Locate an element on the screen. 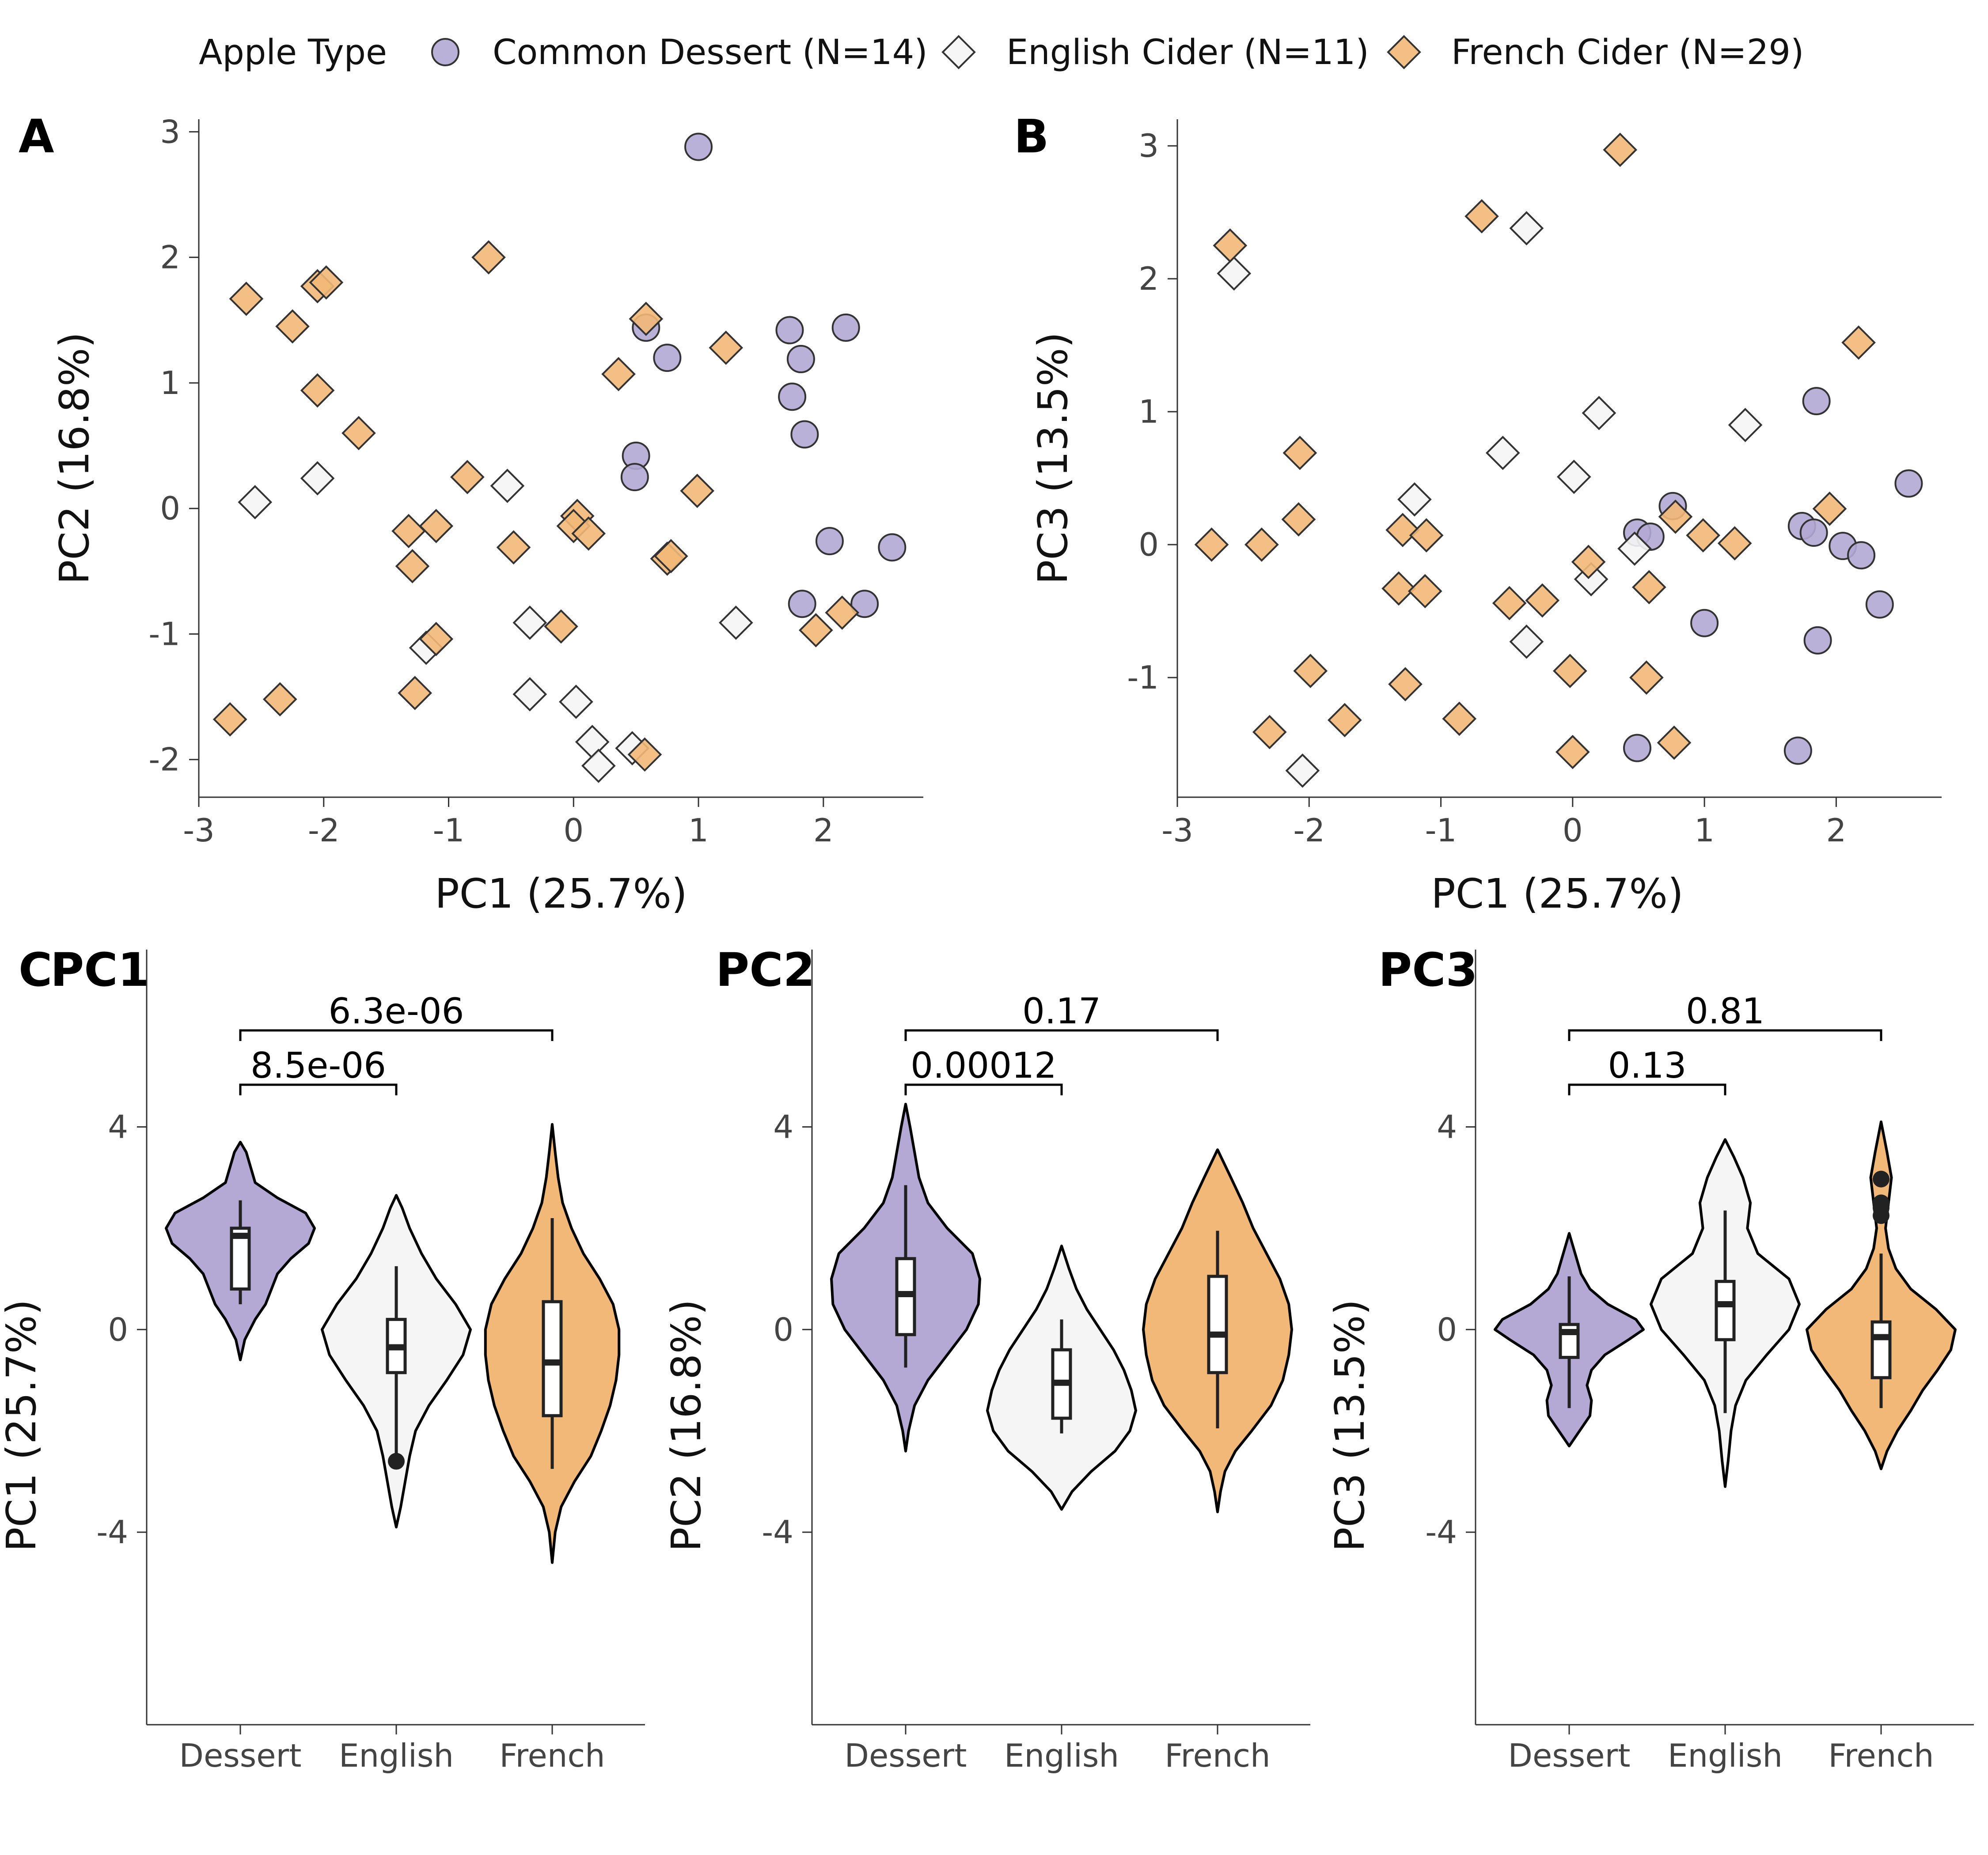  panel-title: PC3 is located at coordinates (1428, 970).